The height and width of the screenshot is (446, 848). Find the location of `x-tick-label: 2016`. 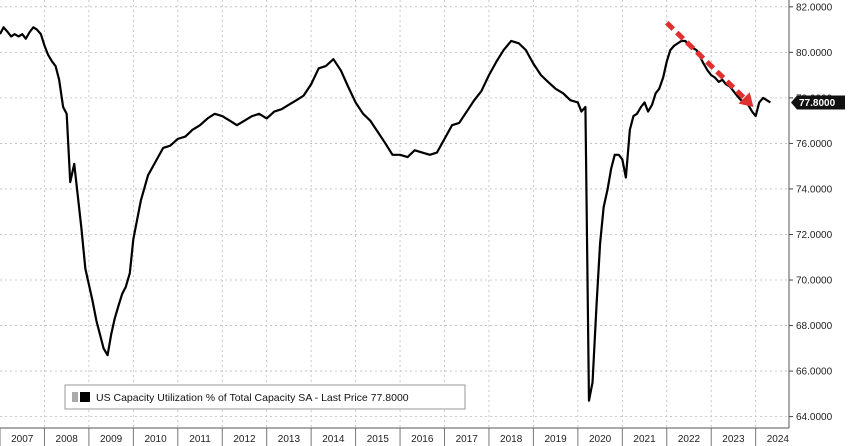

x-tick-label: 2016 is located at coordinates (422, 439).